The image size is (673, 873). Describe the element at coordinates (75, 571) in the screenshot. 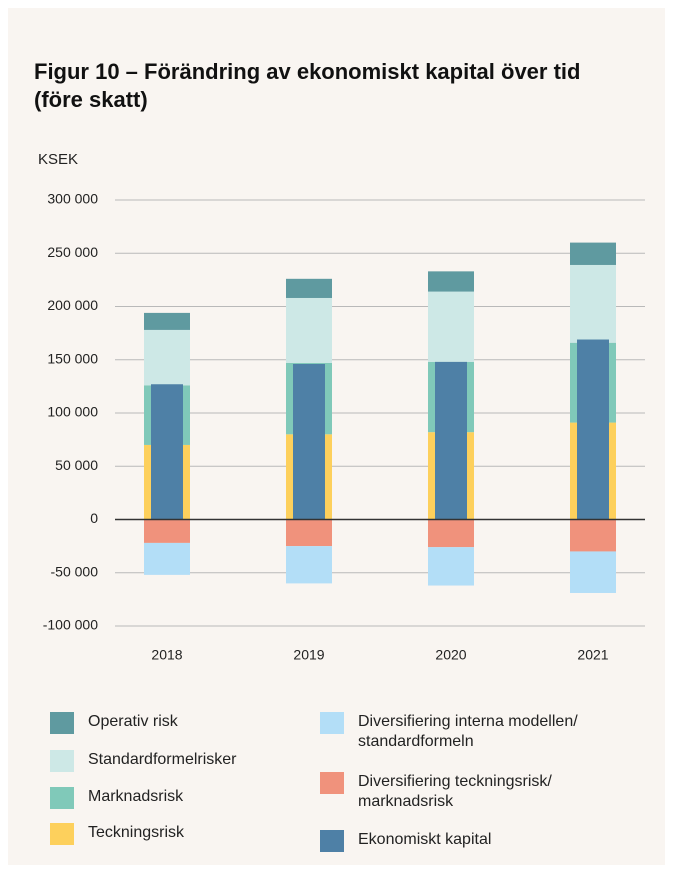

I see `y-tick-label: -50 000` at that location.